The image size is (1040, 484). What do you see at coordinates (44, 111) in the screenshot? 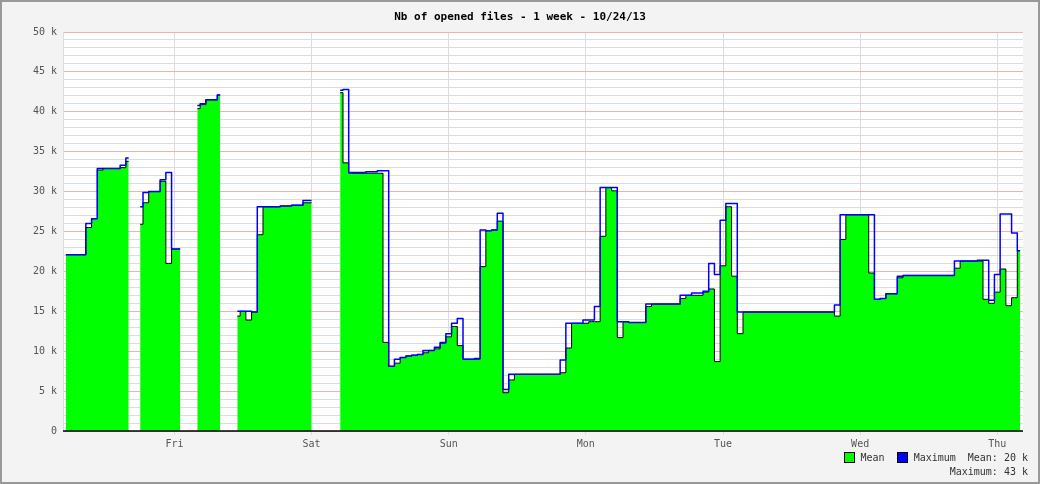
I see `y-tick-label: 40 k` at bounding box center [44, 111].